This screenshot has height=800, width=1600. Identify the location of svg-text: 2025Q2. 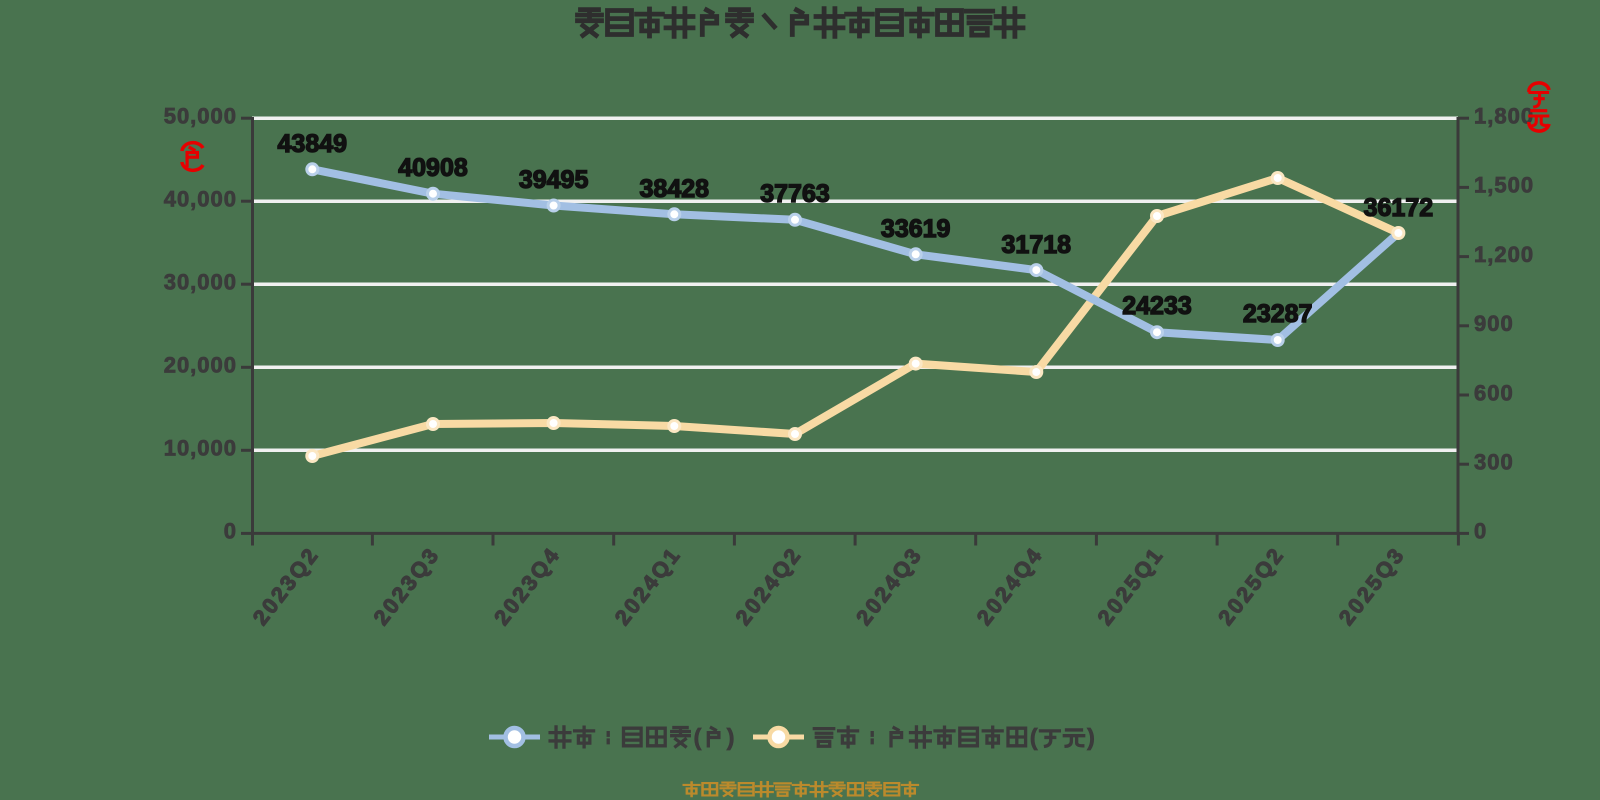
(1252, 585).